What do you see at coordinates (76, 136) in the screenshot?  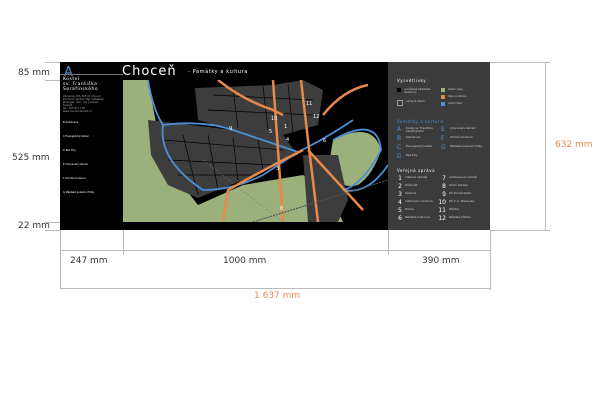 I see `section-title: C Evangelický kostel` at bounding box center [76, 136].